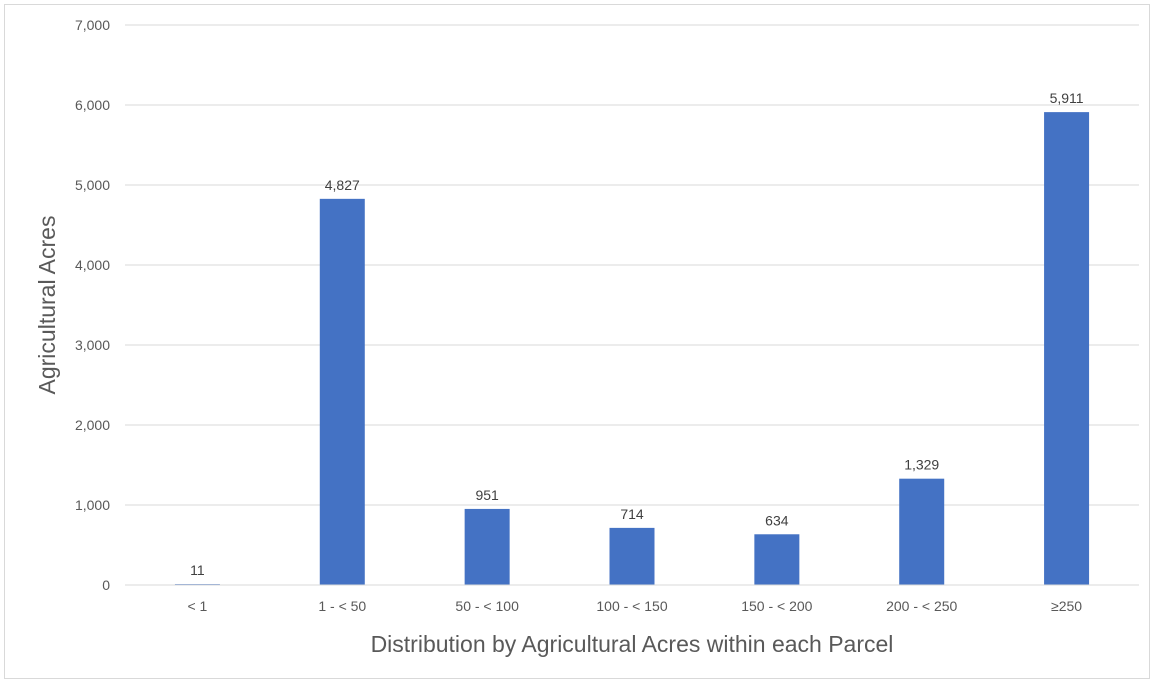 This screenshot has width=1154, height=683. I want to click on x-tick-label: 200 - < 250, so click(921, 606).